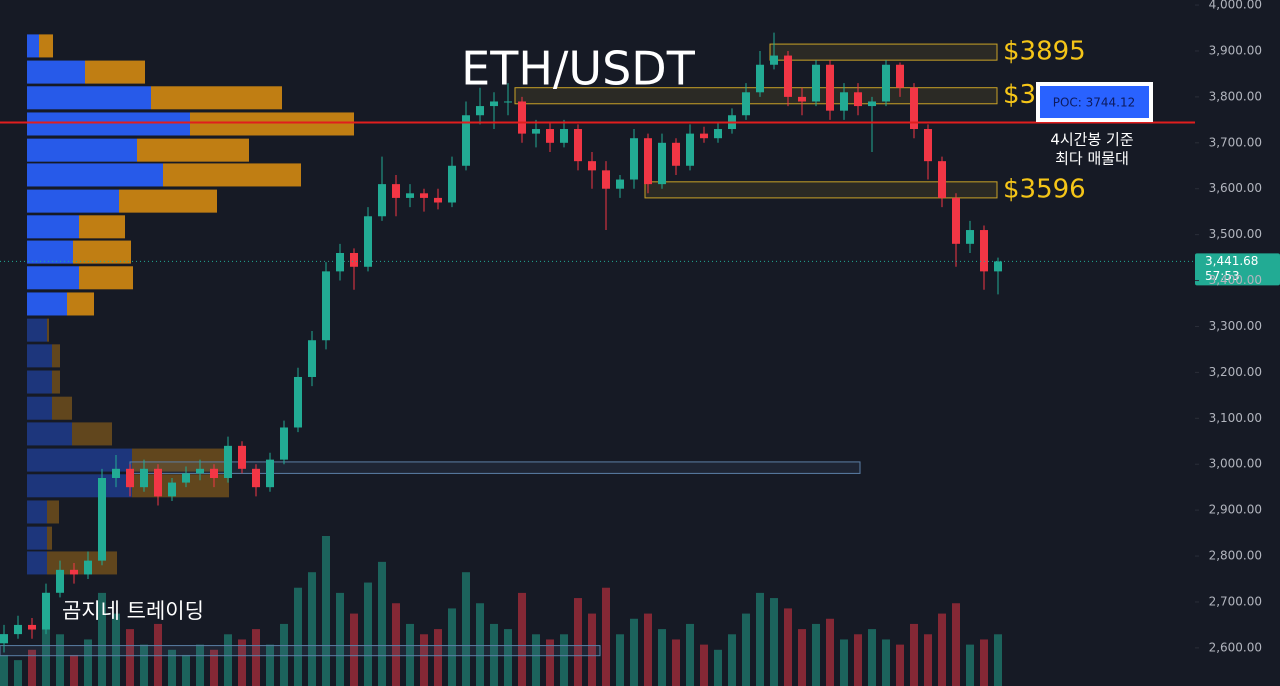 Image resolution: width=1280 pixels, height=686 pixels. I want to click on y-tick-label: 2,600.00, so click(1235, 647).